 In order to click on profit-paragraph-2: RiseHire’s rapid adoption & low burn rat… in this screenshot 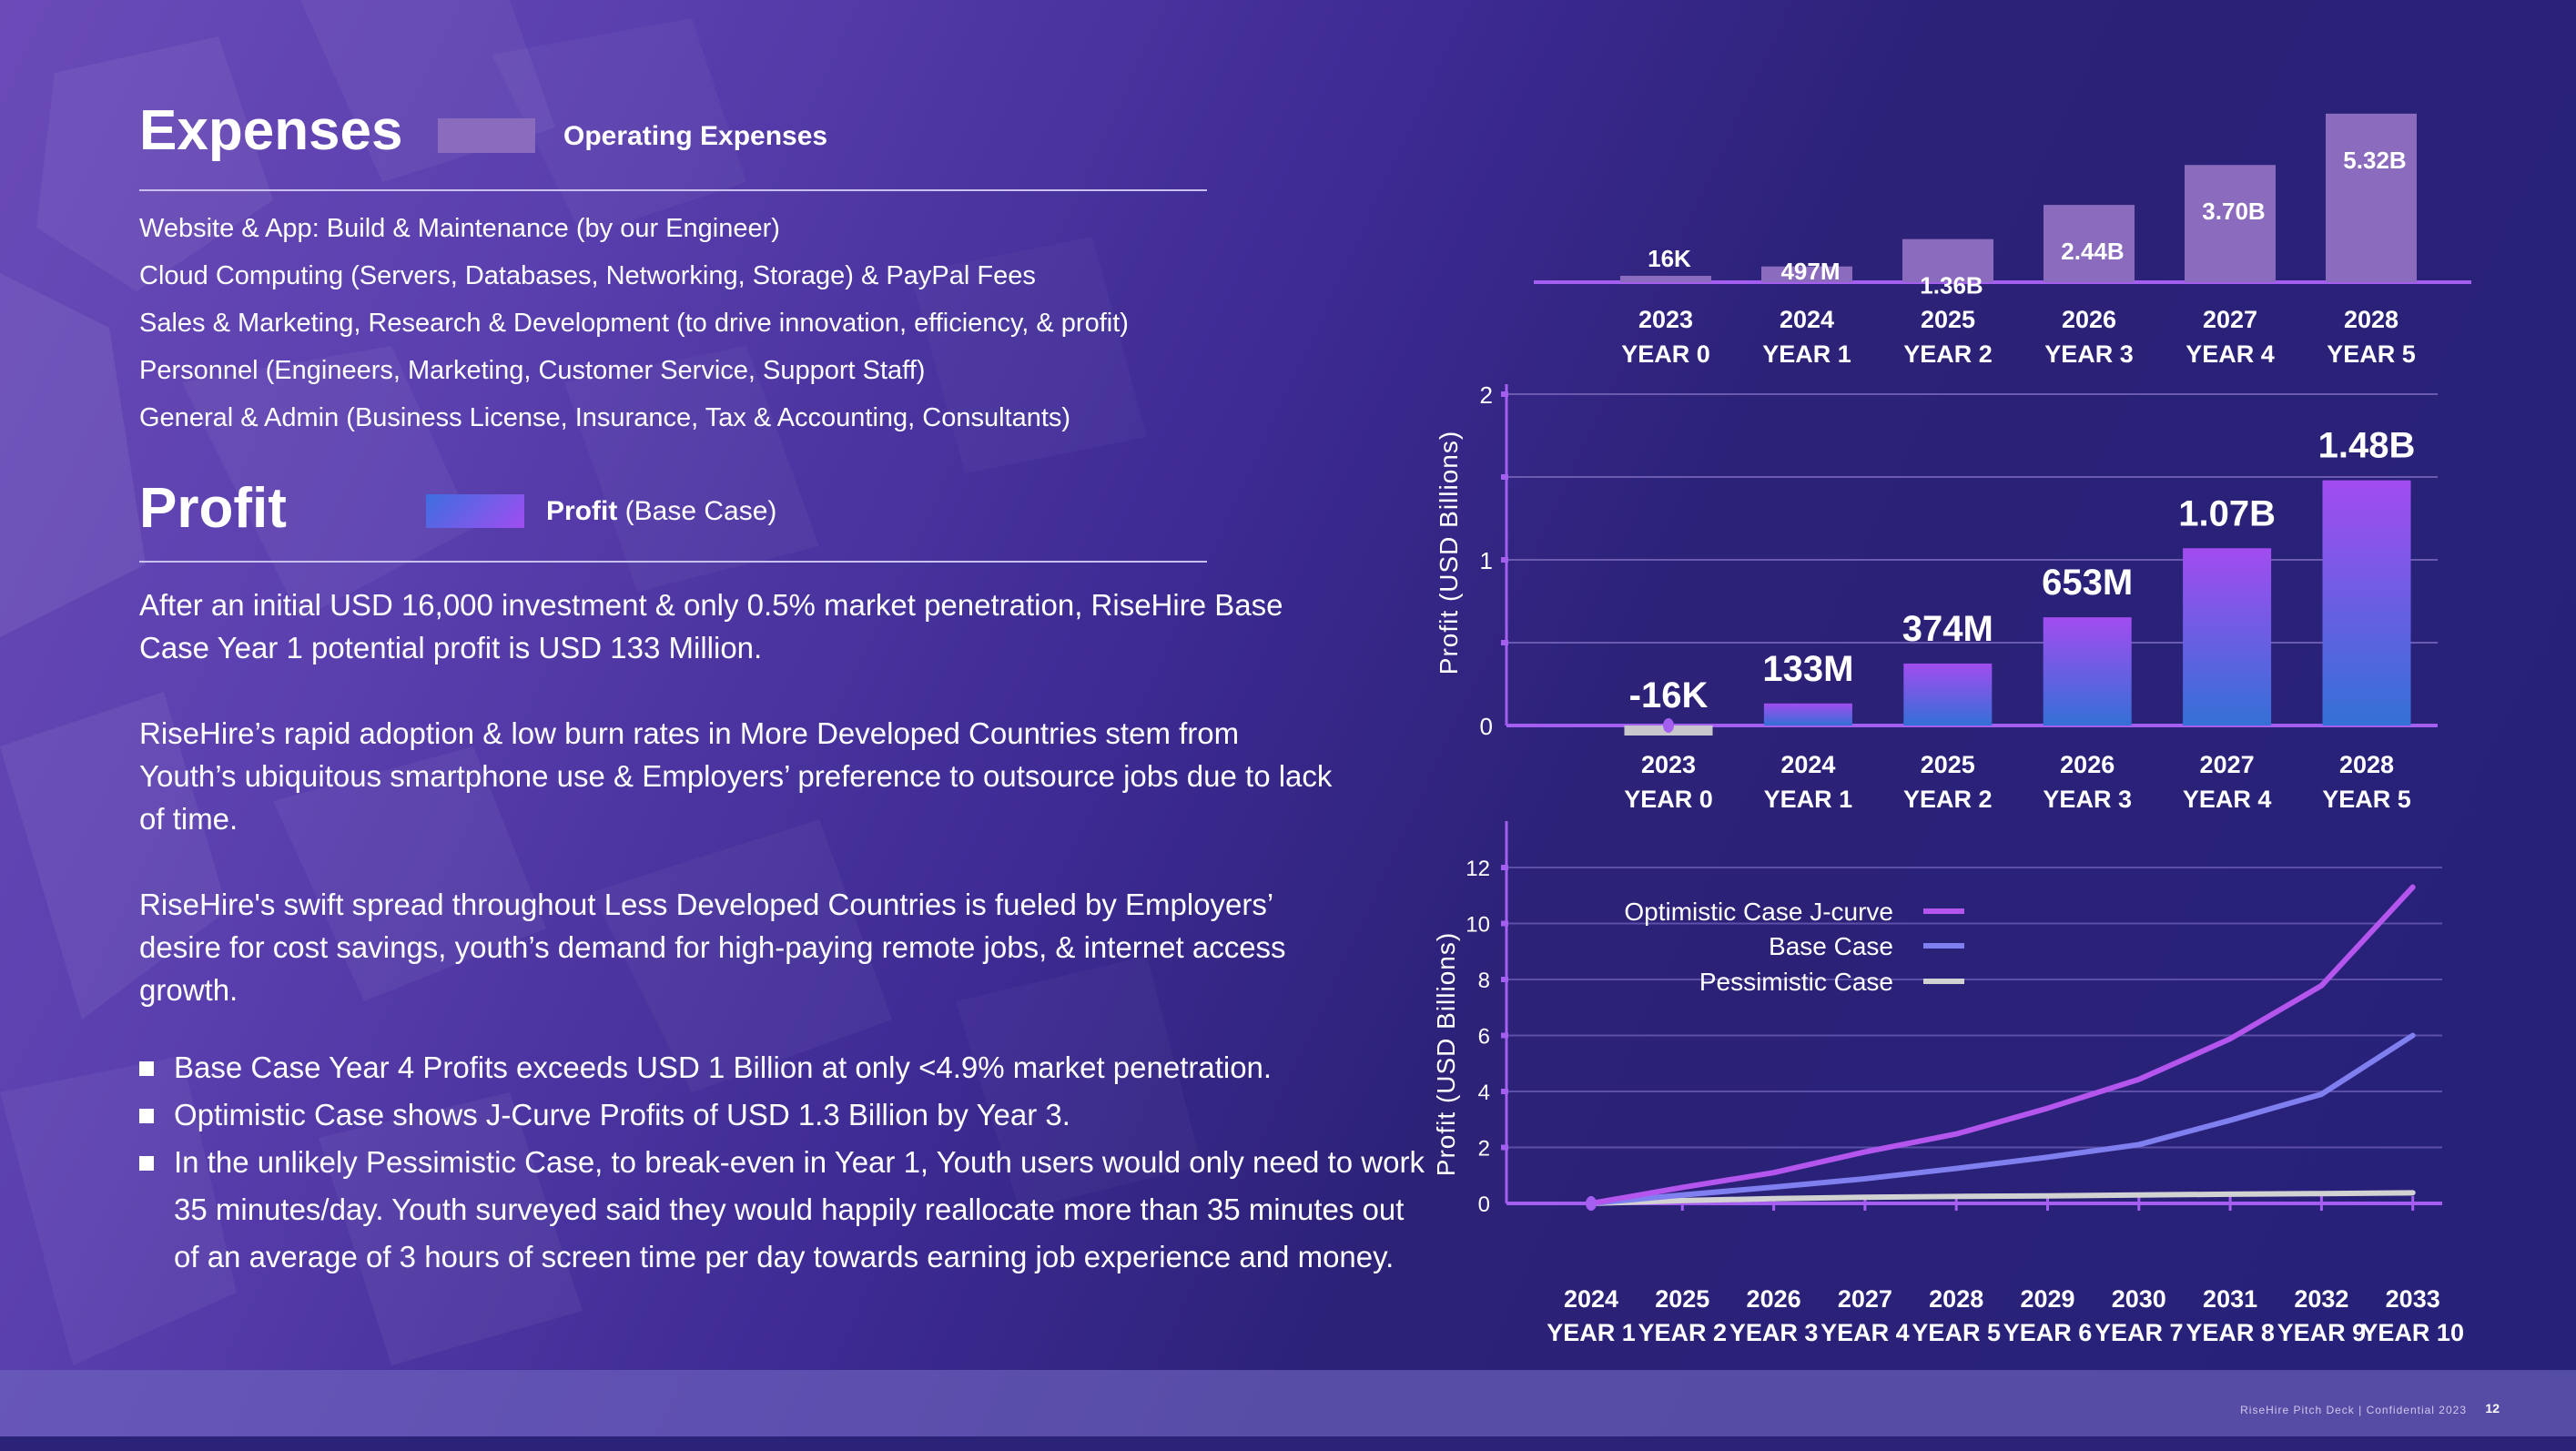, I will do `click(736, 776)`.